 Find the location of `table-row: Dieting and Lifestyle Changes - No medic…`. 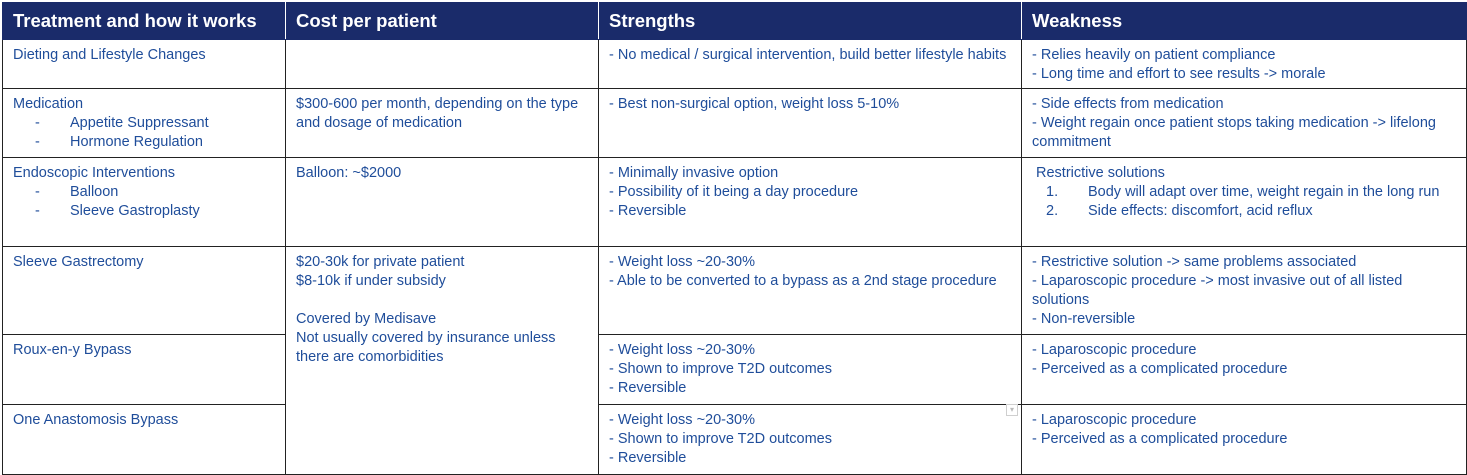

table-row: Dieting and Lifestyle Changes - No medic… is located at coordinates (734, 64).